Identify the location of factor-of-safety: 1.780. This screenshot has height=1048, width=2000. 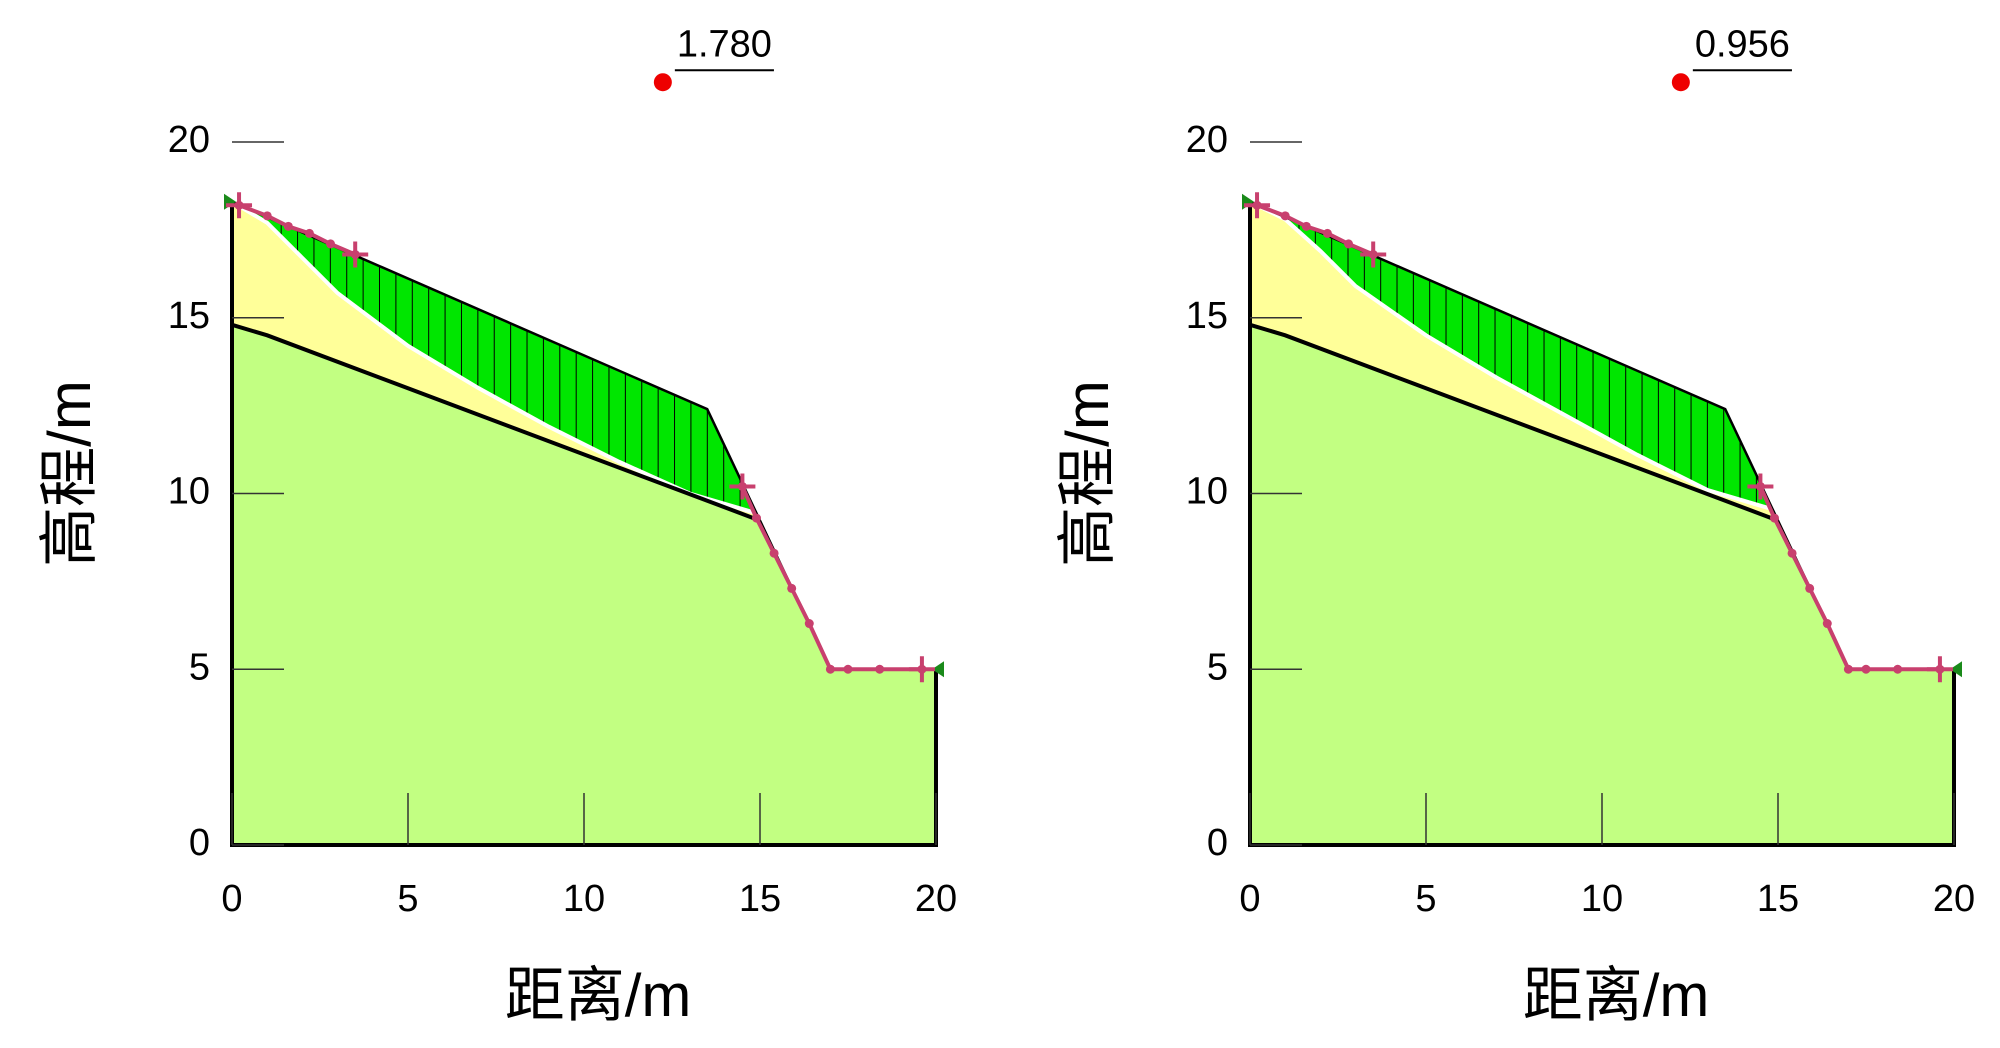
(724, 44).